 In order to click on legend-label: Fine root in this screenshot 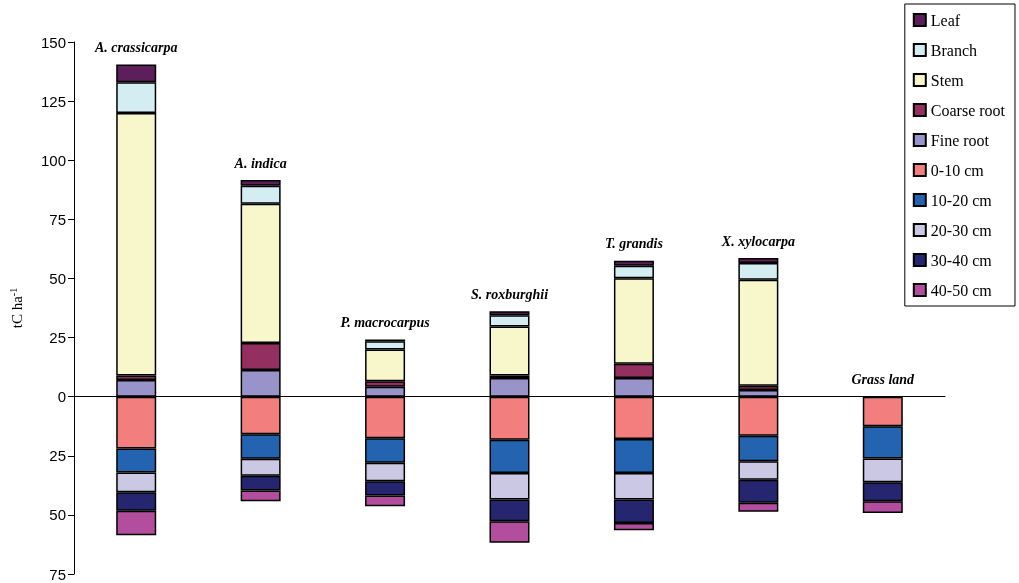, I will do `click(960, 140)`.